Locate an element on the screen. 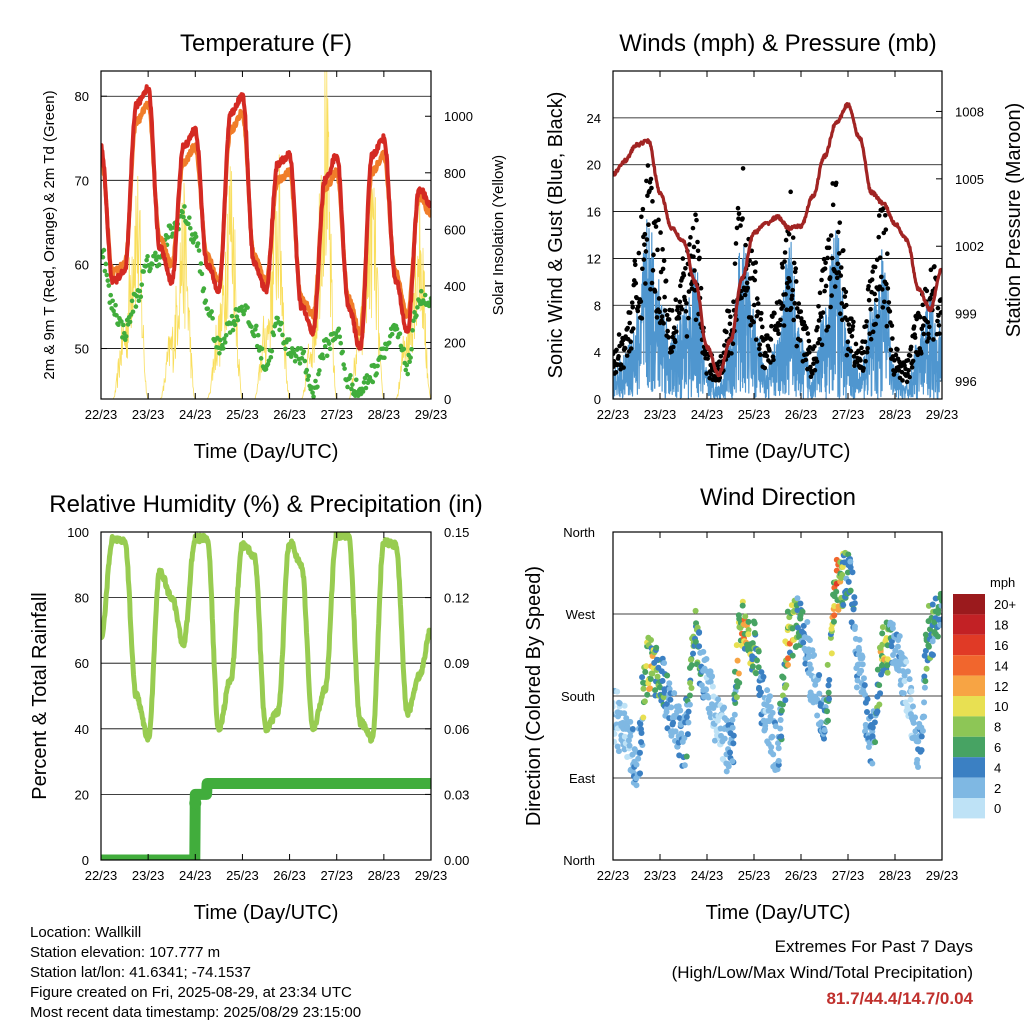  extremes-heading: Extremes For Past 7 Days is located at coordinates (873, 946).